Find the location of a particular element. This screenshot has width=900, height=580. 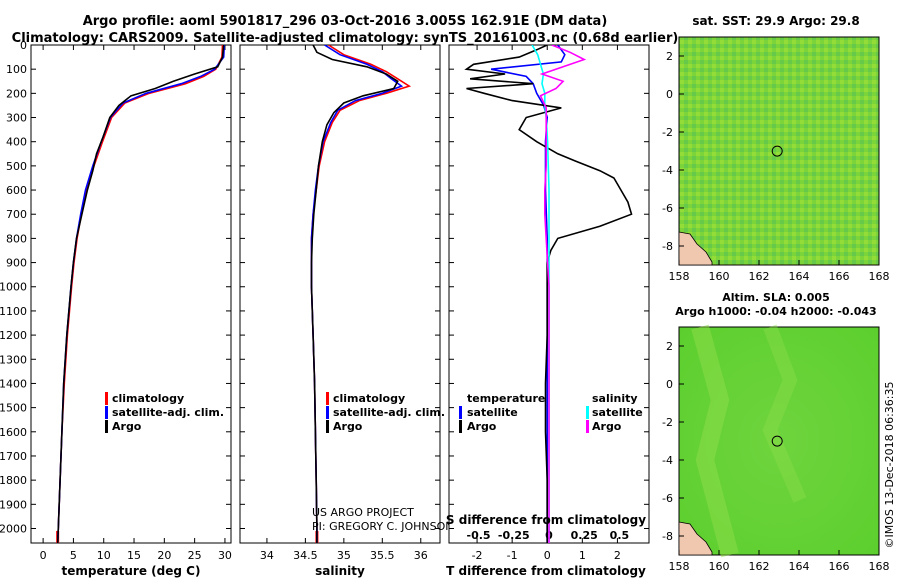

series-line-s-argo is located at coordinates (563, 294).